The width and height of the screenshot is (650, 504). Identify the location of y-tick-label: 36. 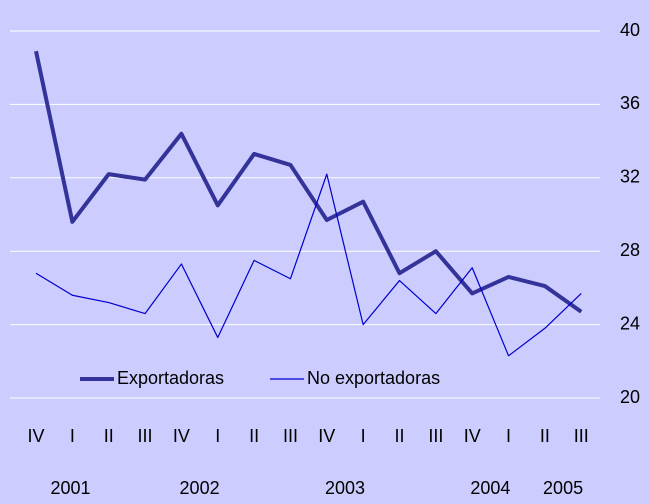
(630, 103).